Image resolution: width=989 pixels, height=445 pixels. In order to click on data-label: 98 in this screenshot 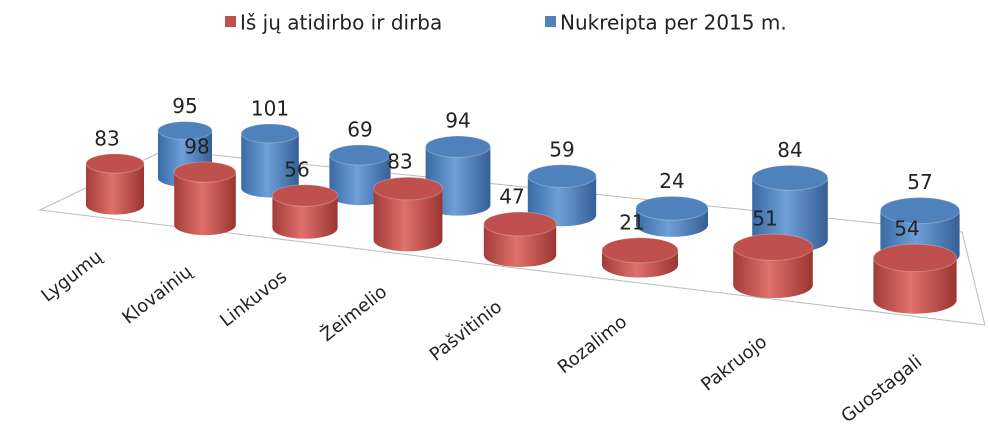, I will do `click(196, 146)`.